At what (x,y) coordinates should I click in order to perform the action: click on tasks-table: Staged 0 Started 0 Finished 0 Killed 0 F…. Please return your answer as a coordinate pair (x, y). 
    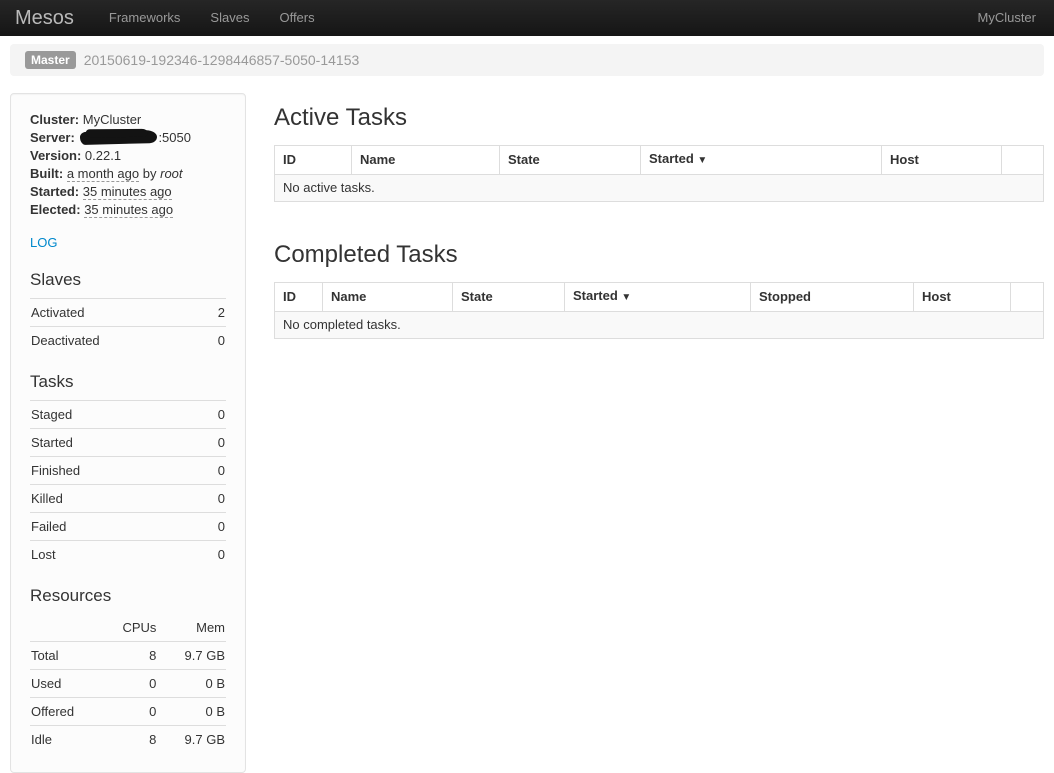
    Looking at the image, I should click on (128, 484).